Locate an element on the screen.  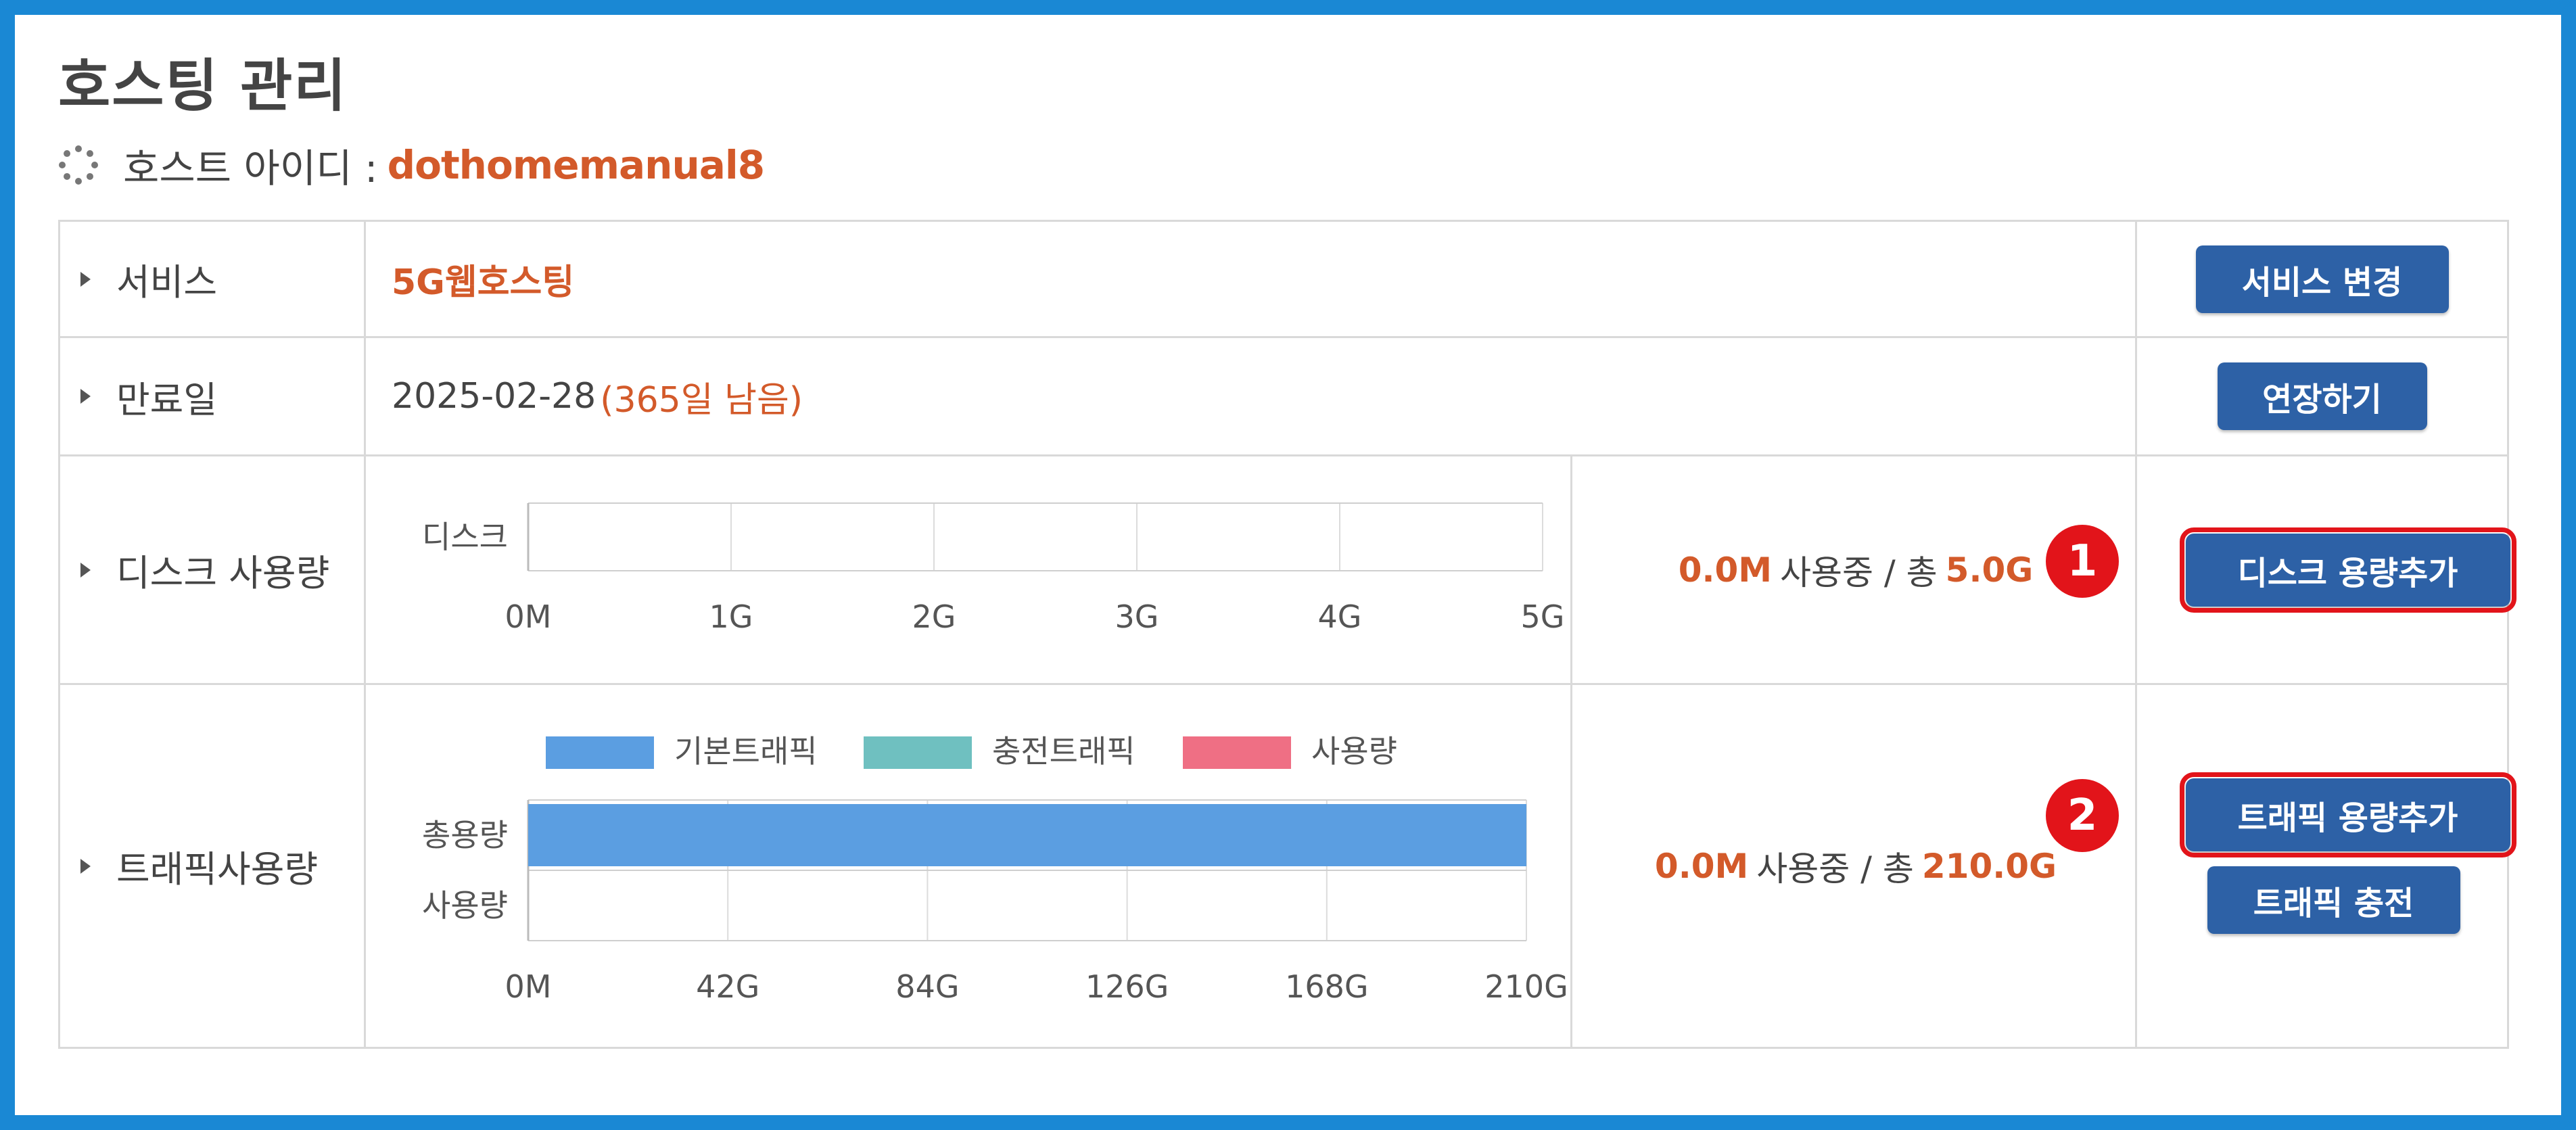
expiry-label: 만료일 is located at coordinates (167, 399).